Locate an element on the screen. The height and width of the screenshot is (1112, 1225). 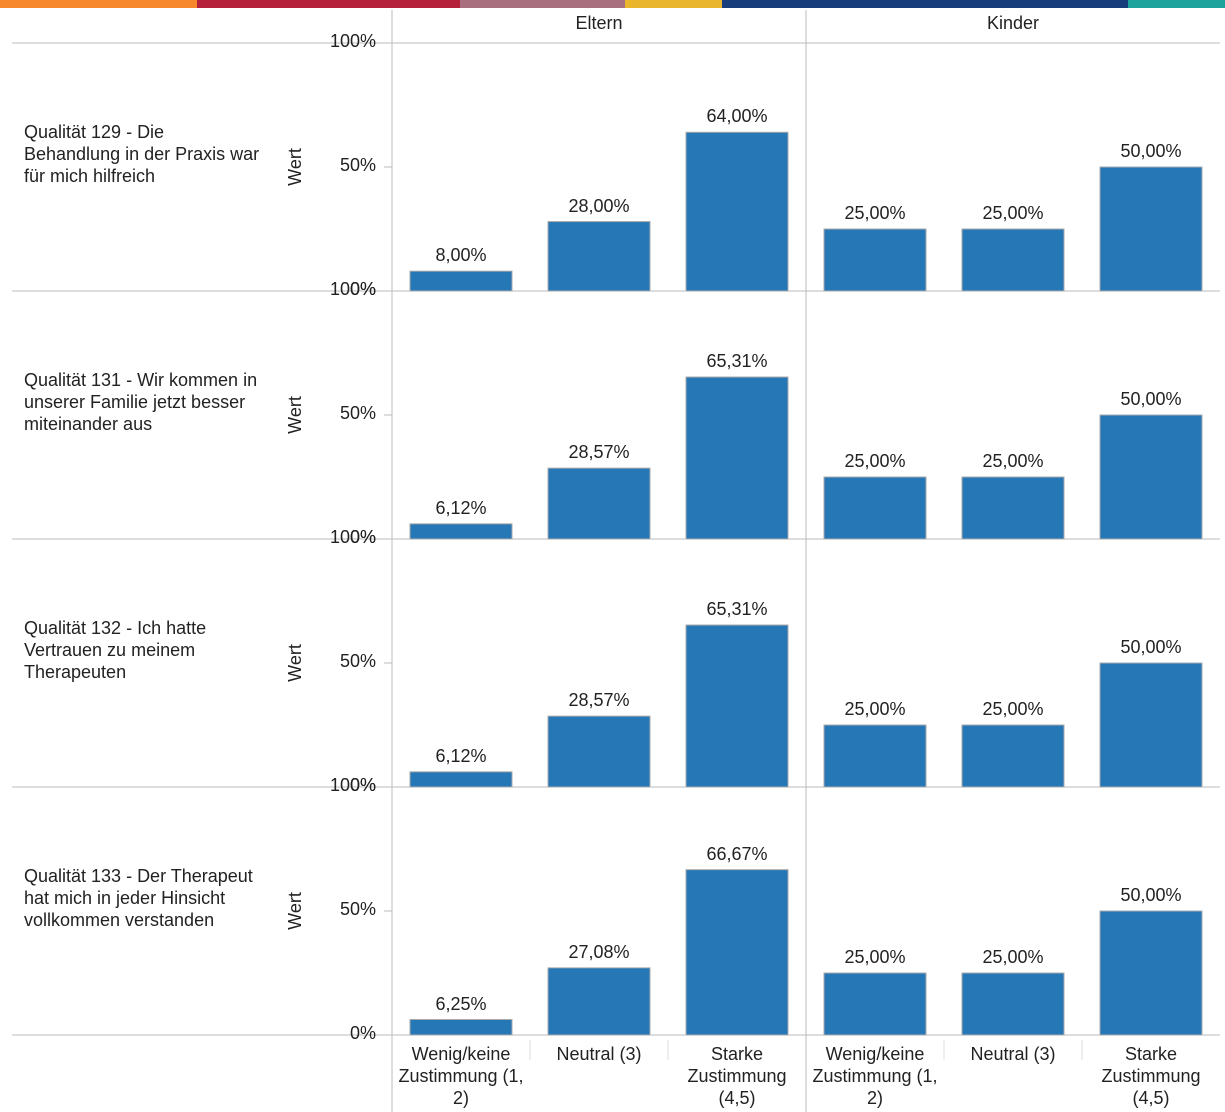
value-label: 6,25% is located at coordinates (461, 1003).